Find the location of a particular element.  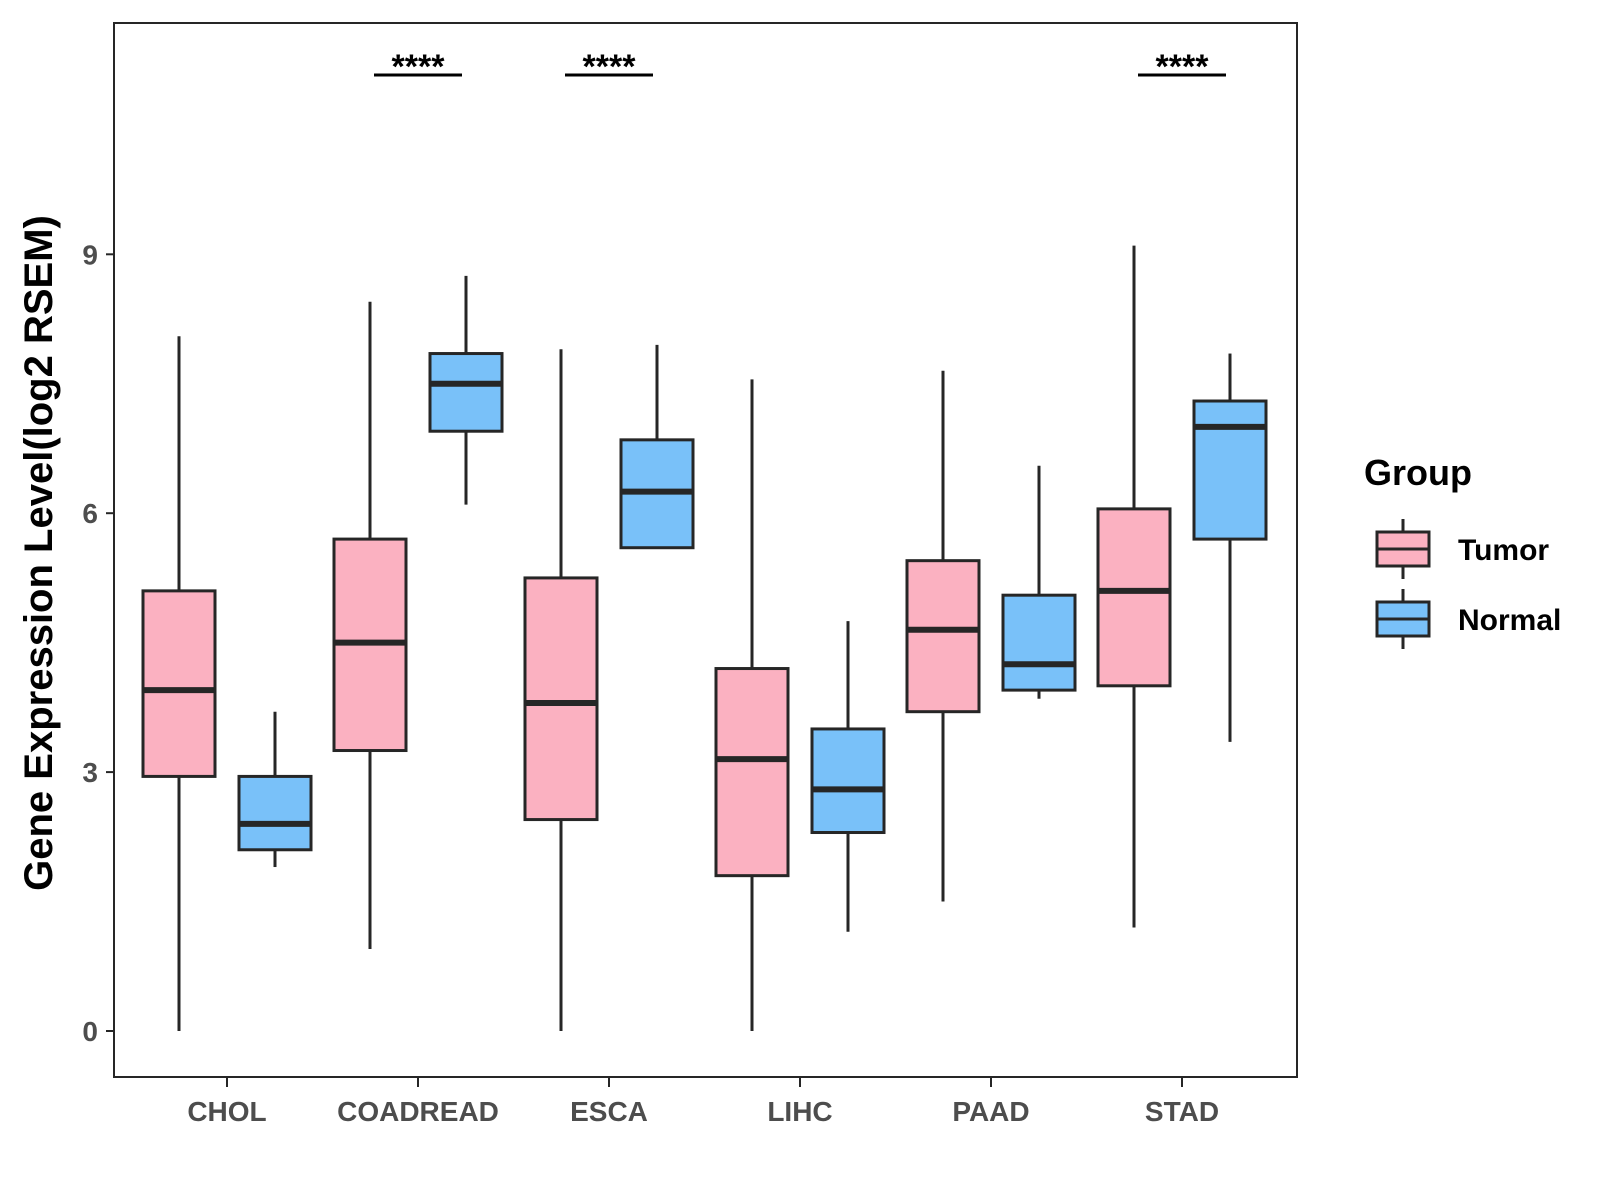

box-tumor-esca is located at coordinates (561, 699).